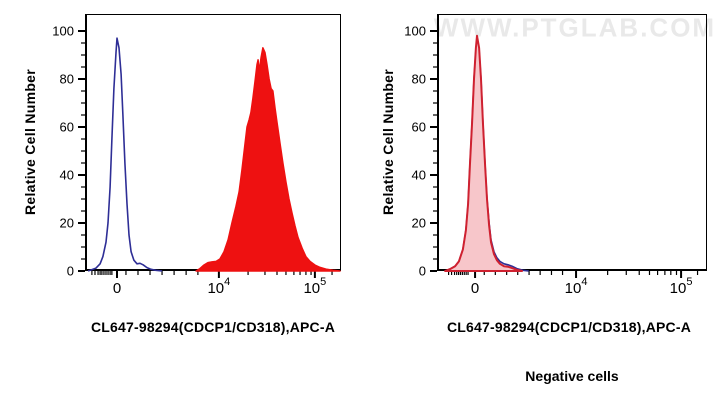 Image resolution: width=721 pixels, height=413 pixels. I want to click on right-x-axis-label: CL647-98294(CDCP1/CD318),APC-A, so click(569, 327).